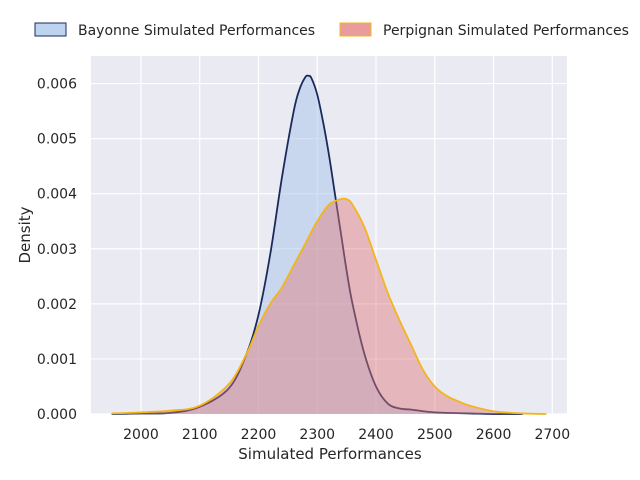  What do you see at coordinates (506, 31) in the screenshot?
I see `legend-label: Perpignan Simulated Performances` at bounding box center [506, 31].